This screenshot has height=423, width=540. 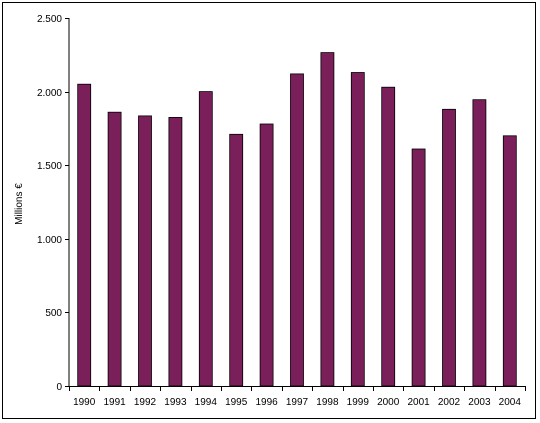 I want to click on bar-1996, so click(x=266, y=255).